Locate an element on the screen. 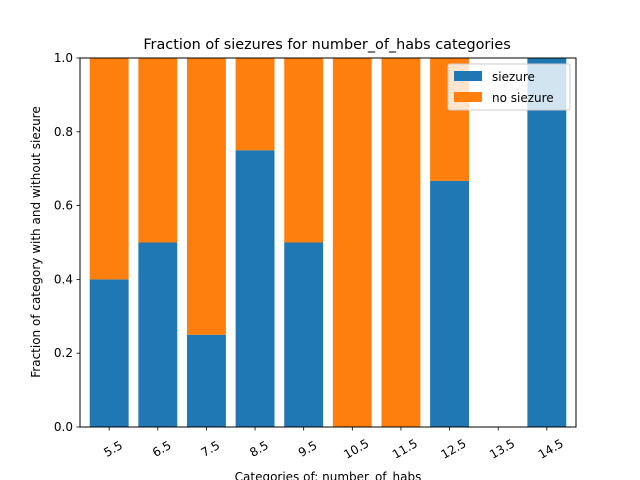  bar-siezure-14.5 is located at coordinates (547, 242).